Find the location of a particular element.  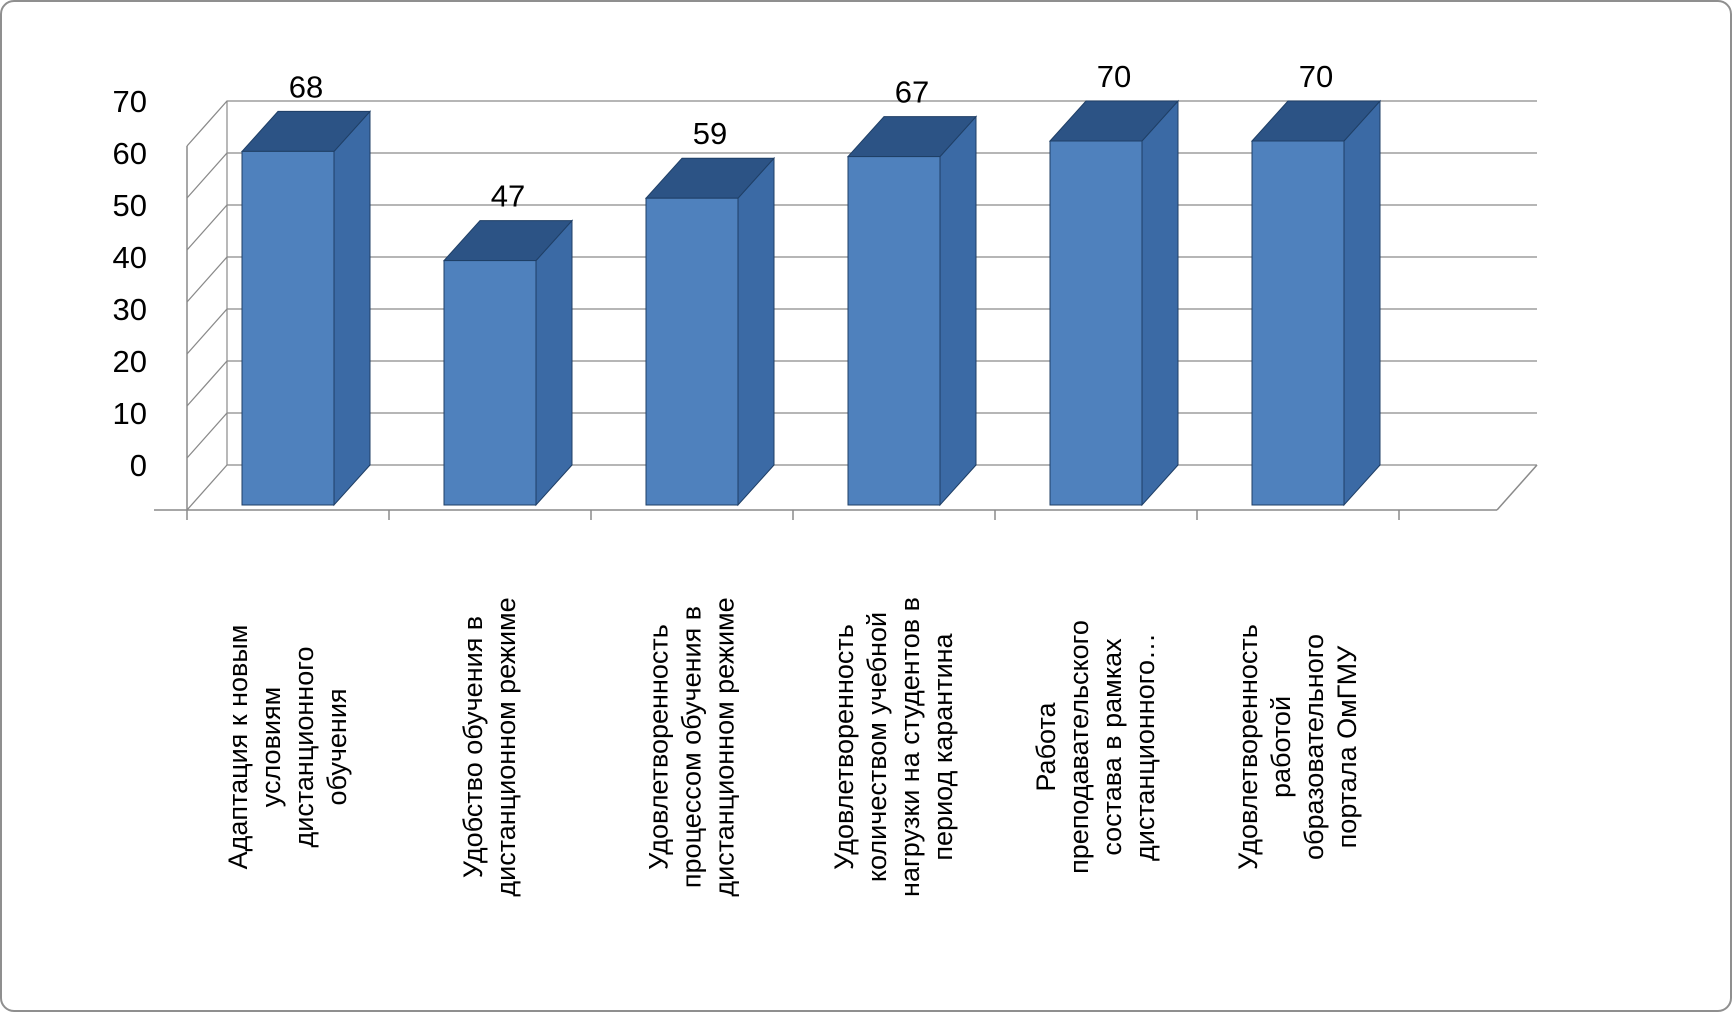

bar-value-label: 47 is located at coordinates (508, 196).